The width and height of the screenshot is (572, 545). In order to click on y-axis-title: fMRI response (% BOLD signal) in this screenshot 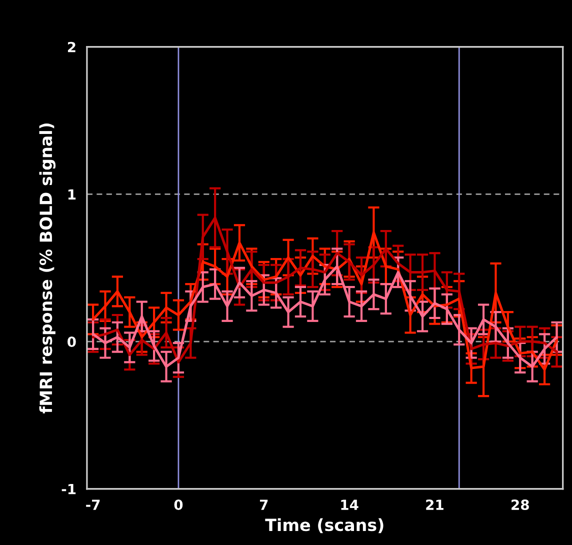, I will do `click(47, 268)`.